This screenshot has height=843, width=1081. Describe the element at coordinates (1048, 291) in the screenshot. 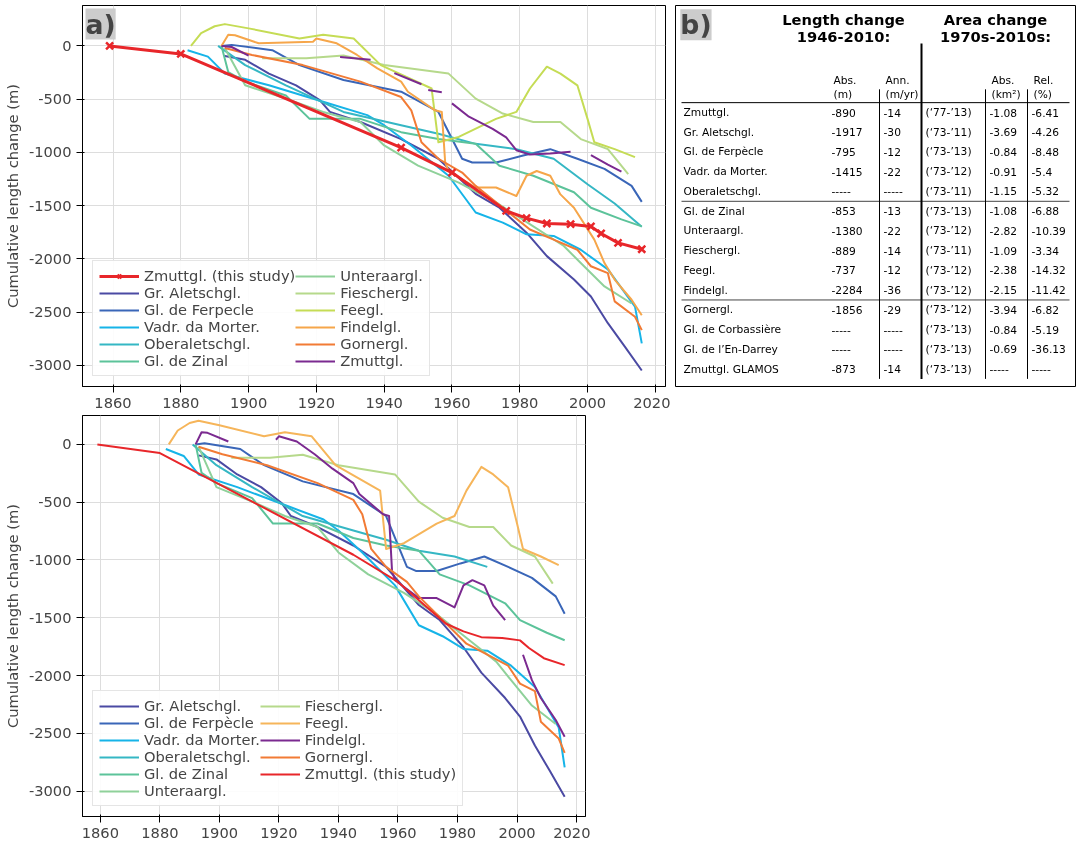

I see `text: -11.42` at that location.